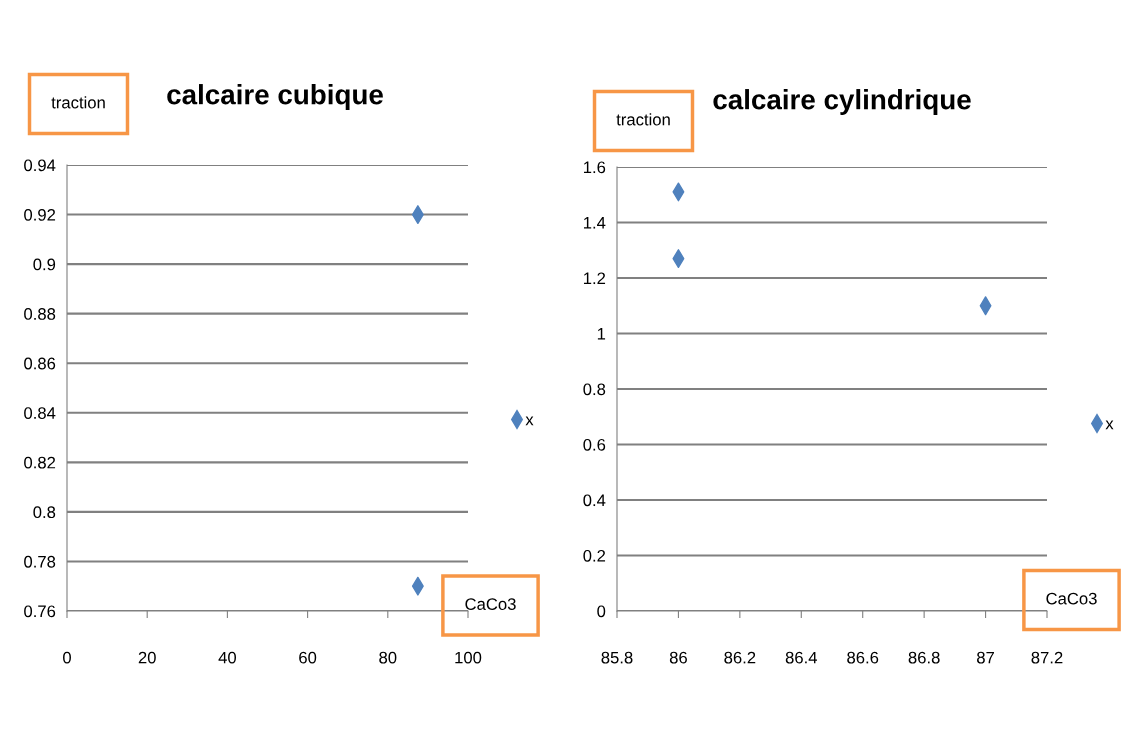 This screenshot has height=729, width=1123. Describe the element at coordinates (601, 334) in the screenshot. I see `y-tick-label: 1` at that location.